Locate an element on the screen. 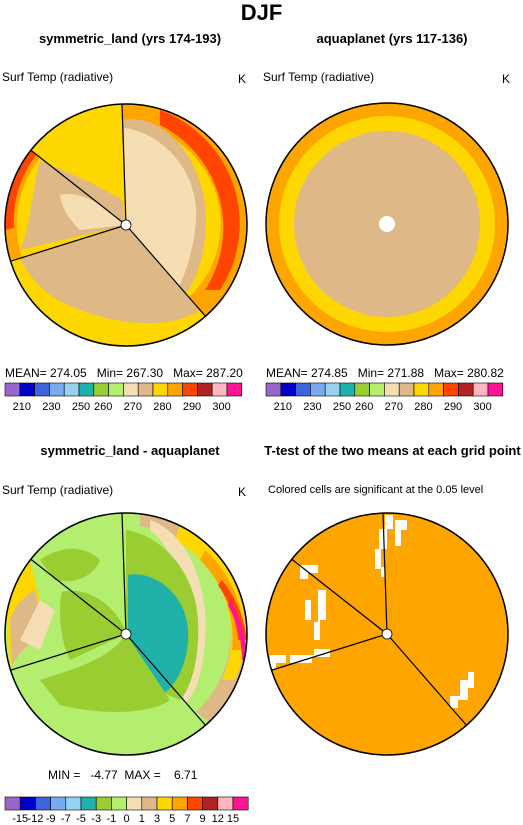 This screenshot has height=825, width=523. colorbar-symmetric-land-tick-label: 270 is located at coordinates (132, 407).